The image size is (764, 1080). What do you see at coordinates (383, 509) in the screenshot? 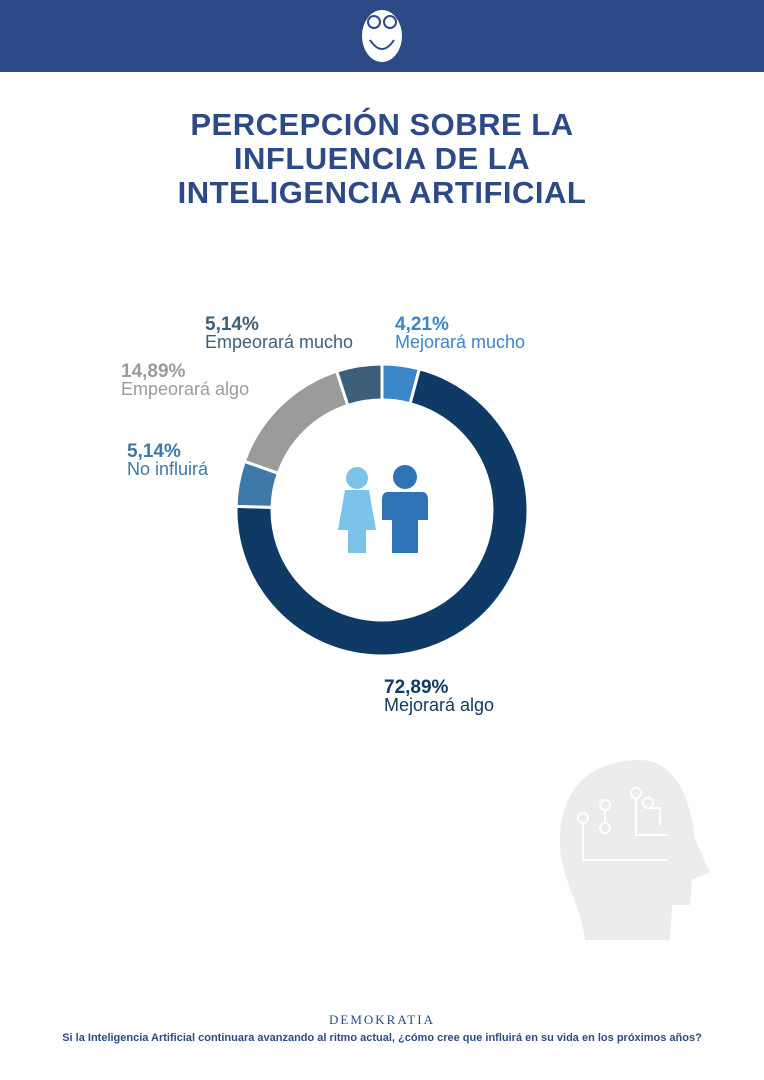
I see `people-icon` at bounding box center [383, 509].